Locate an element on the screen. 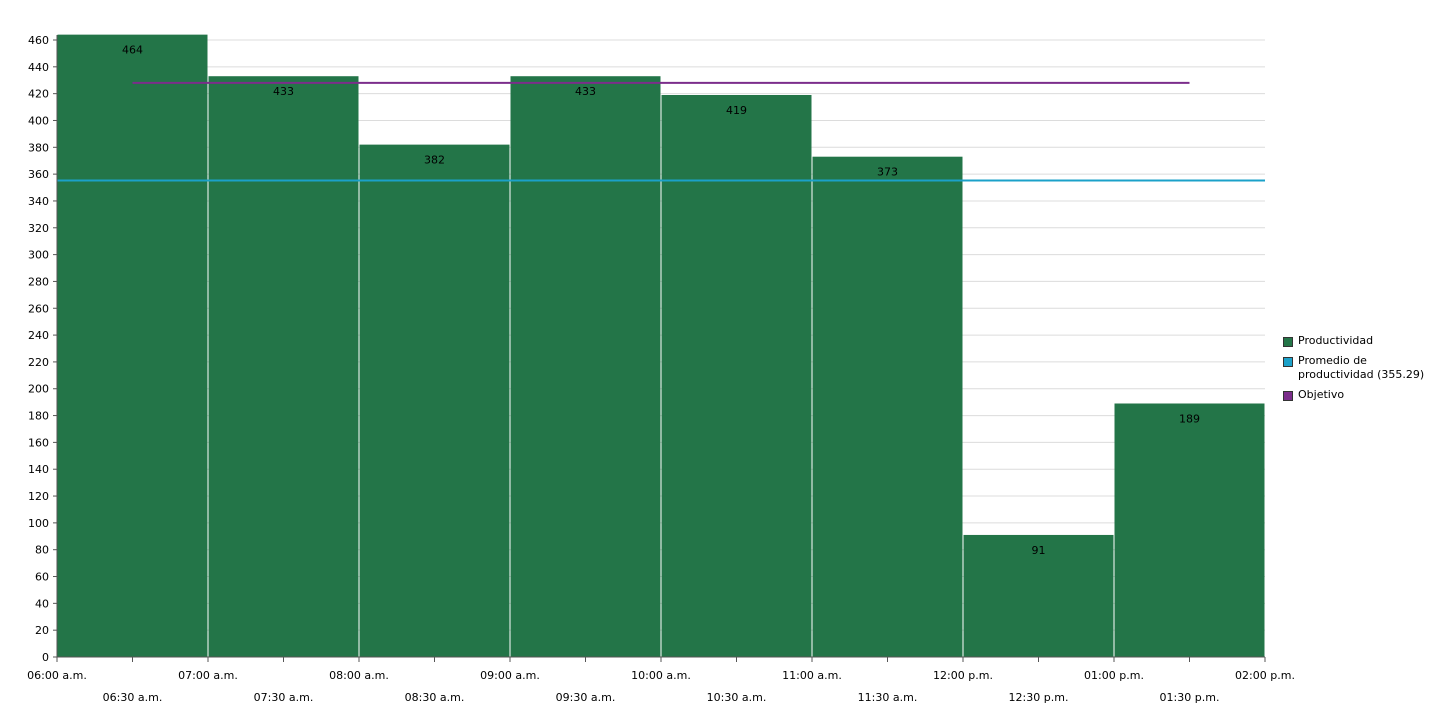  y-tick-label: 200 is located at coordinates (38, 389).